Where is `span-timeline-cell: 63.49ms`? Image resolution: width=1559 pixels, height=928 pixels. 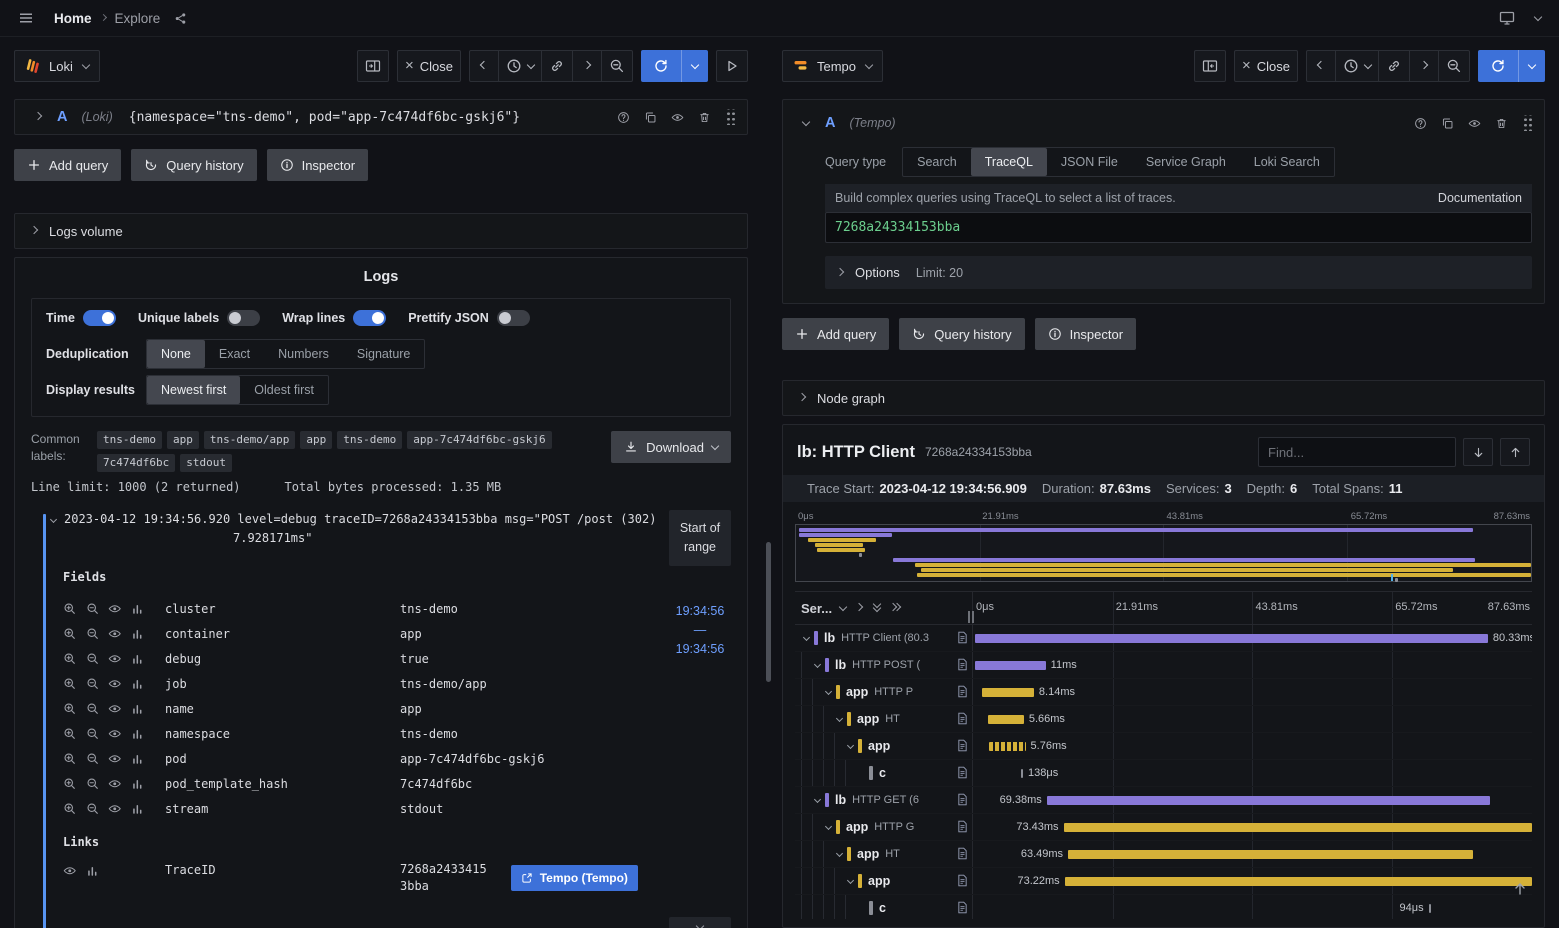
span-timeline-cell: 63.49ms is located at coordinates (1252, 854).